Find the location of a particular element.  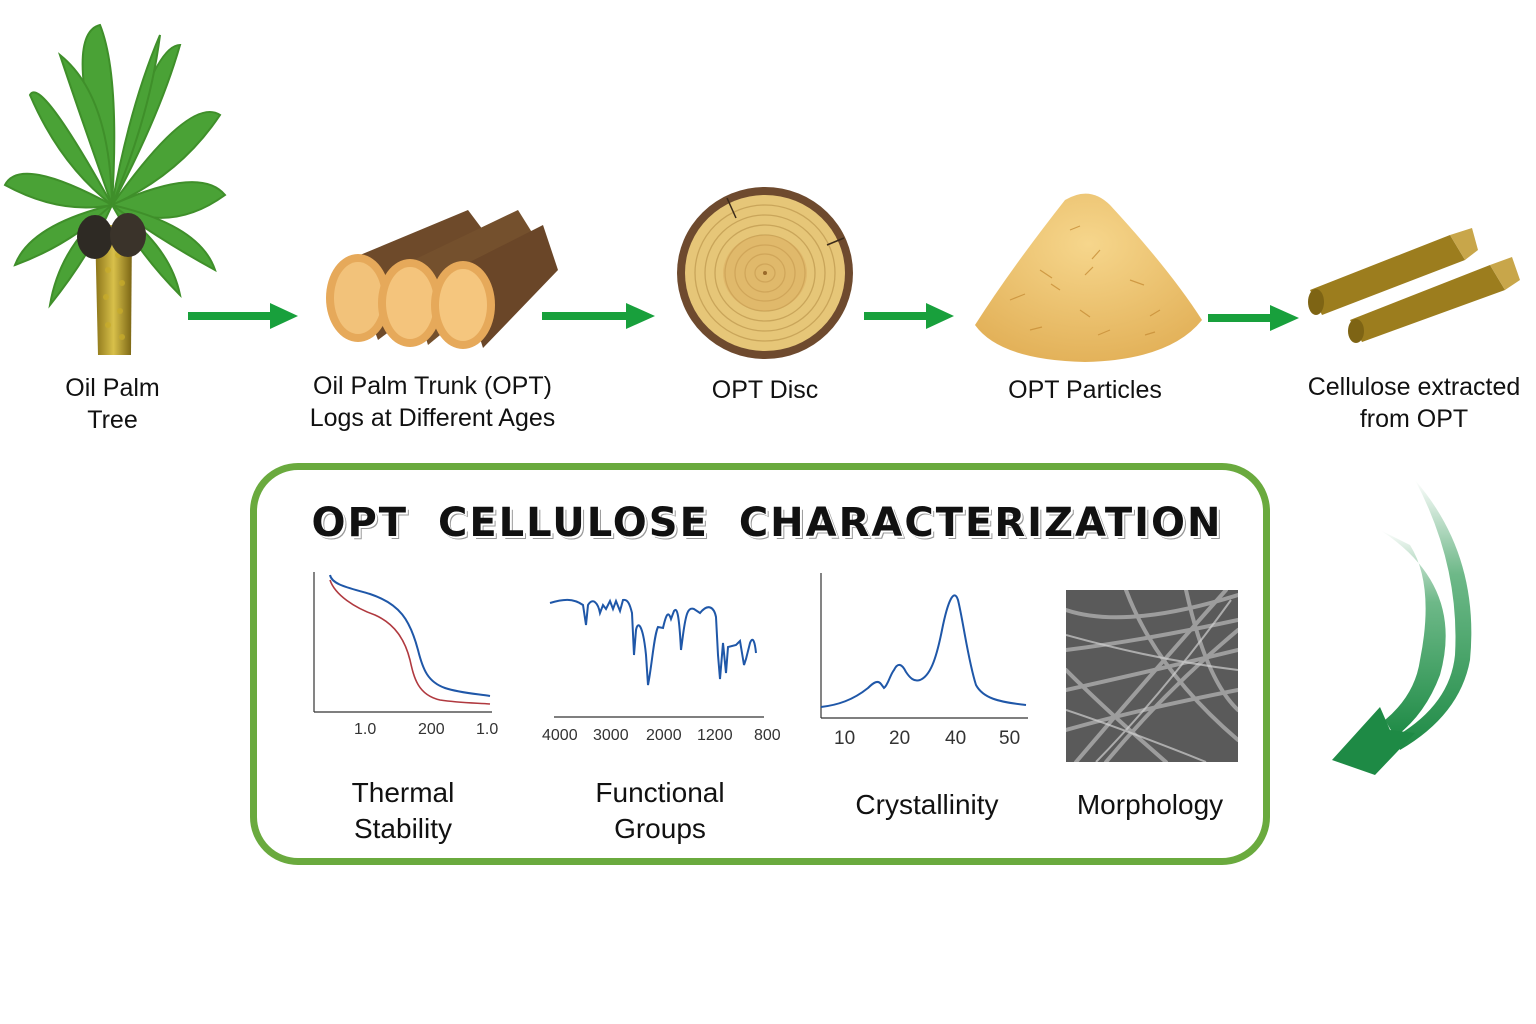

label-line: from OPT is located at coordinates (1414, 419).